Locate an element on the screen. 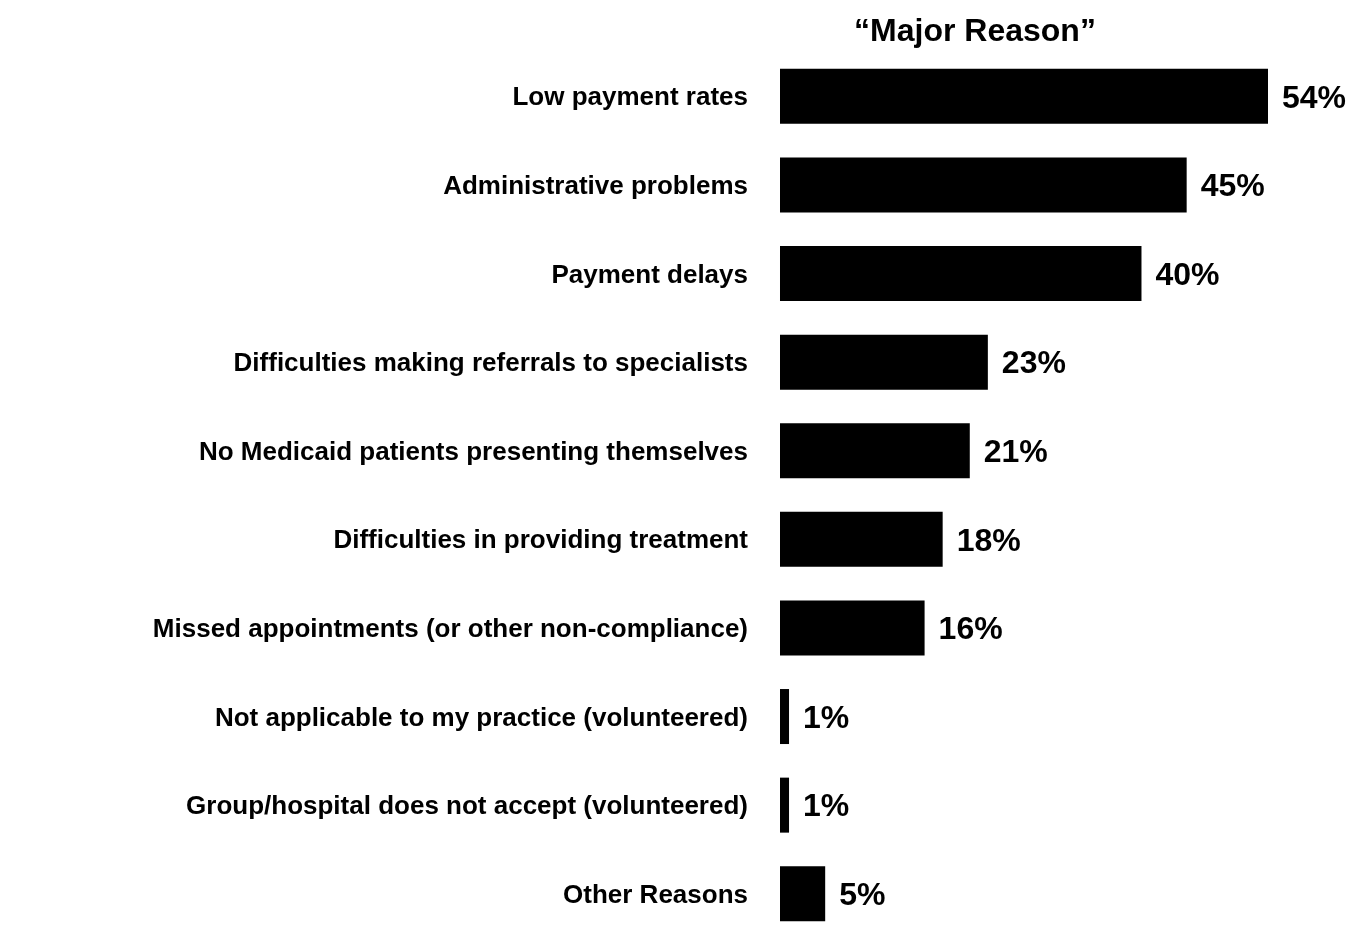  y-tick-label: Not applicable to my practice (volunteered) is located at coordinates (481, 716).